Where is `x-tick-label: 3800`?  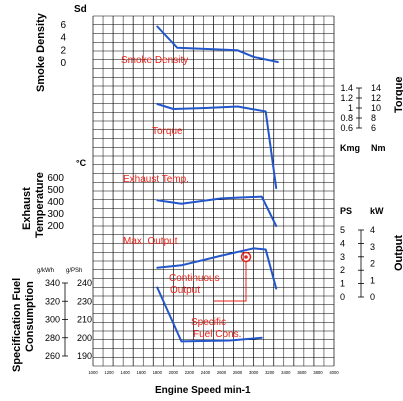 x-tick-label: 3800 is located at coordinates (318, 372).